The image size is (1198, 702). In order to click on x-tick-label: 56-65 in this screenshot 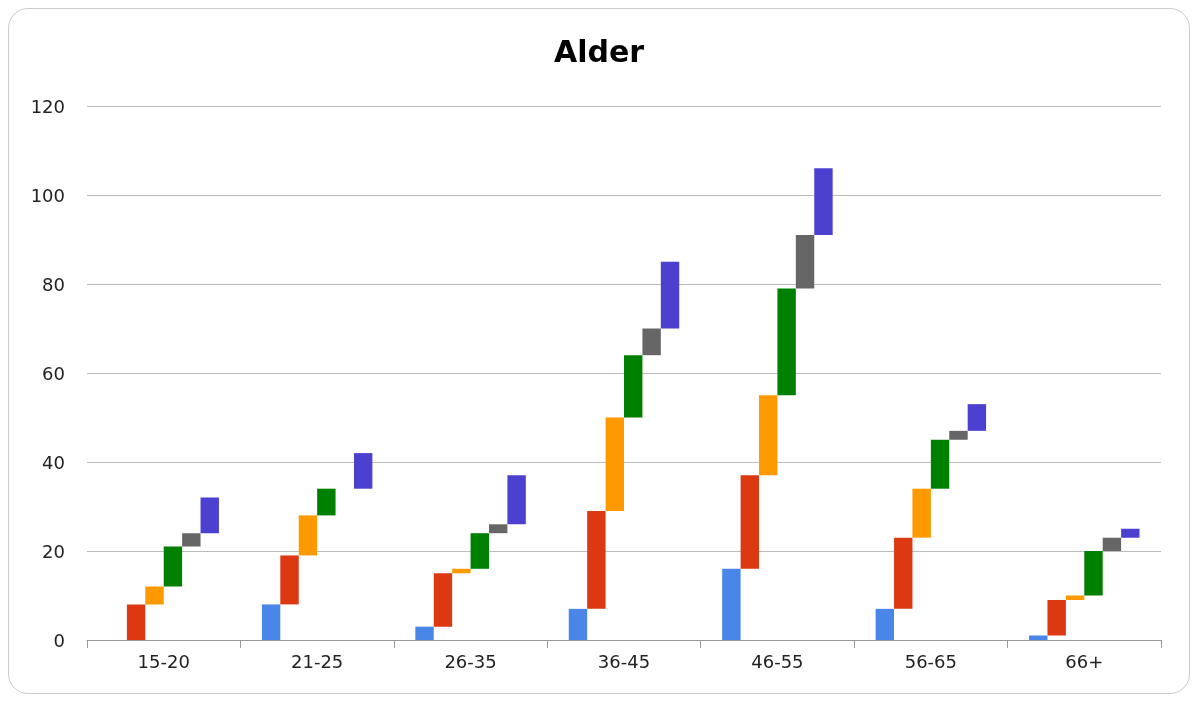, I will do `click(931, 661)`.